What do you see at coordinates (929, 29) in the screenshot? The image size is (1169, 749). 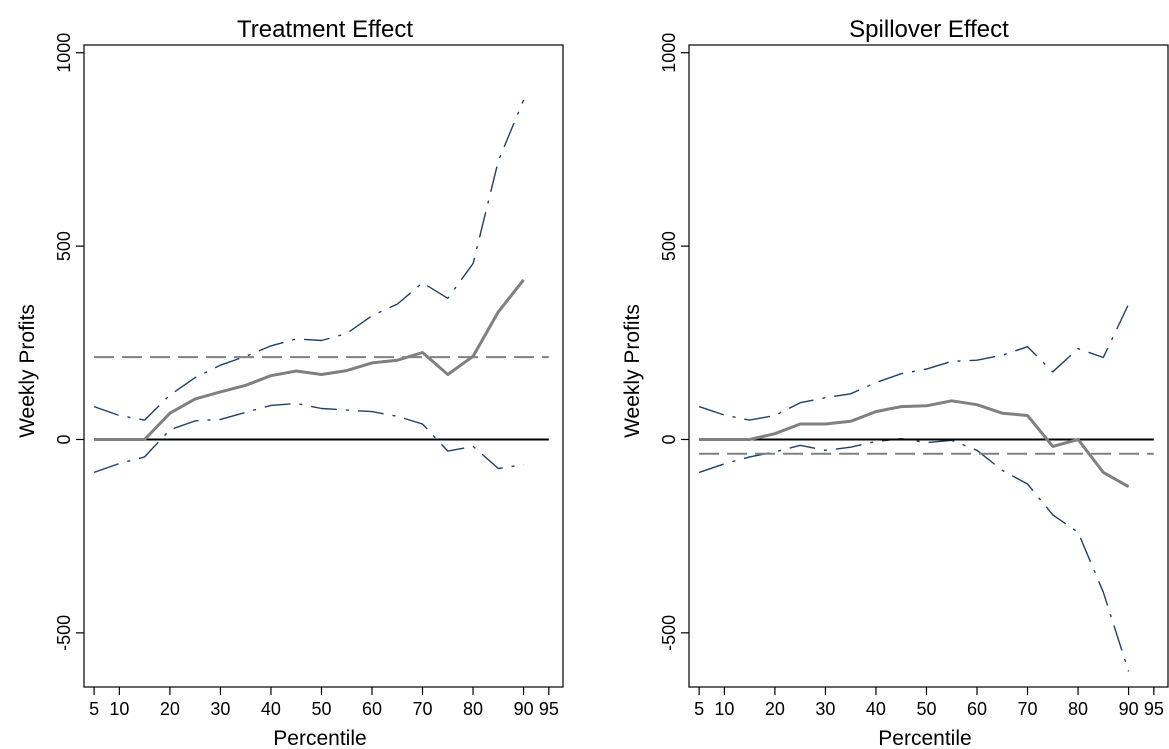 I see `chart-title: Spillover Effect` at bounding box center [929, 29].